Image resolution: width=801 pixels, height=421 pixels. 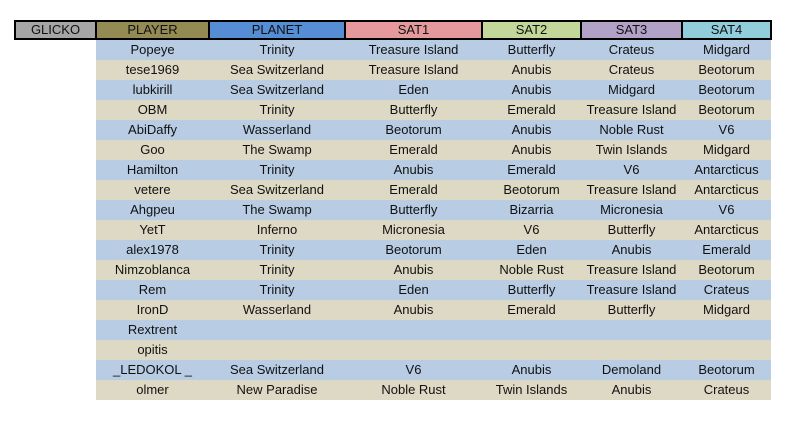 I want to click on player-cell: tese1969, so click(x=152, y=70).